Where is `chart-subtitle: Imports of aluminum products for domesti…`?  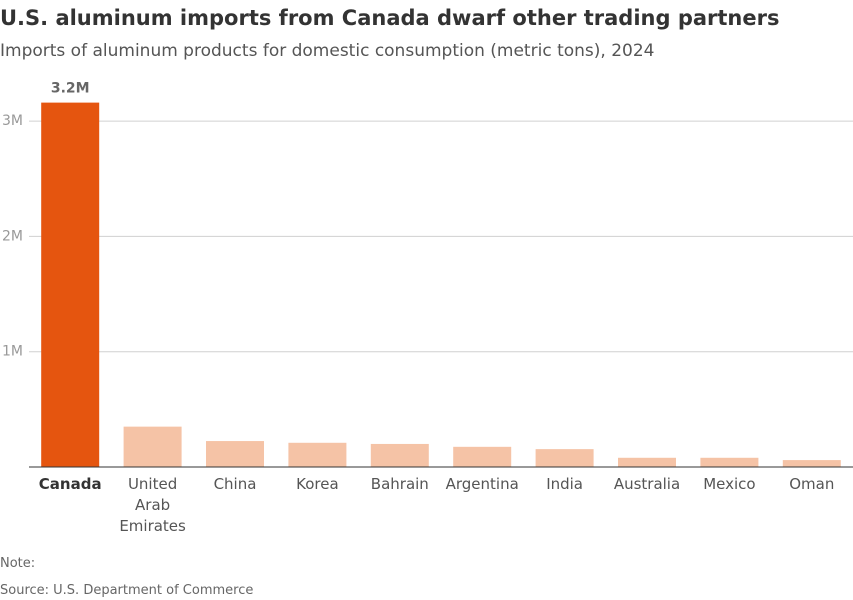
chart-subtitle: Imports of aluminum products for domesti… is located at coordinates (327, 51).